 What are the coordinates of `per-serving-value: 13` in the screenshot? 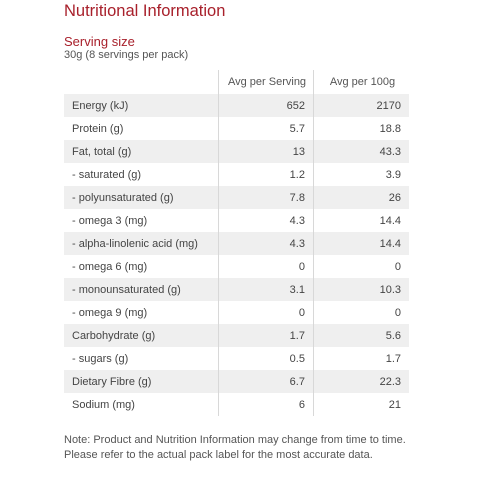 It's located at (266, 151).